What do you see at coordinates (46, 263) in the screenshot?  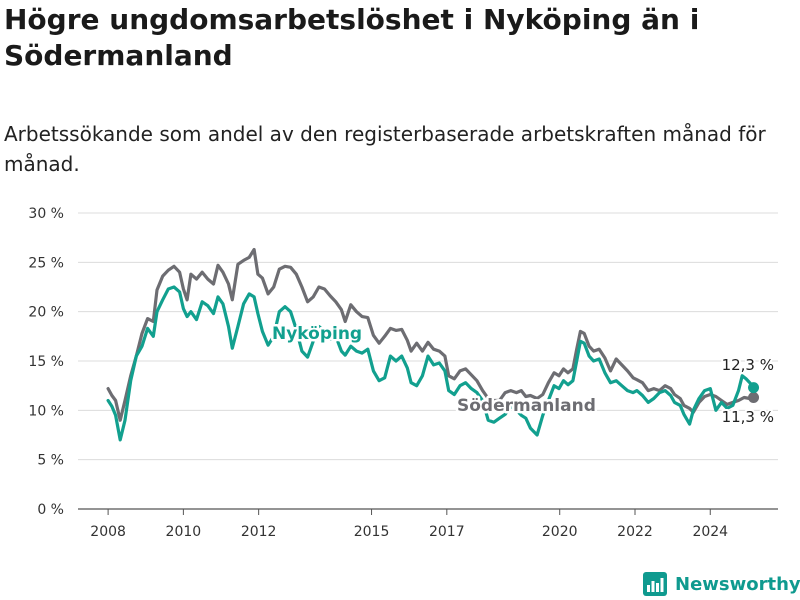 I see `y-tick-label: 25 %` at bounding box center [46, 263].